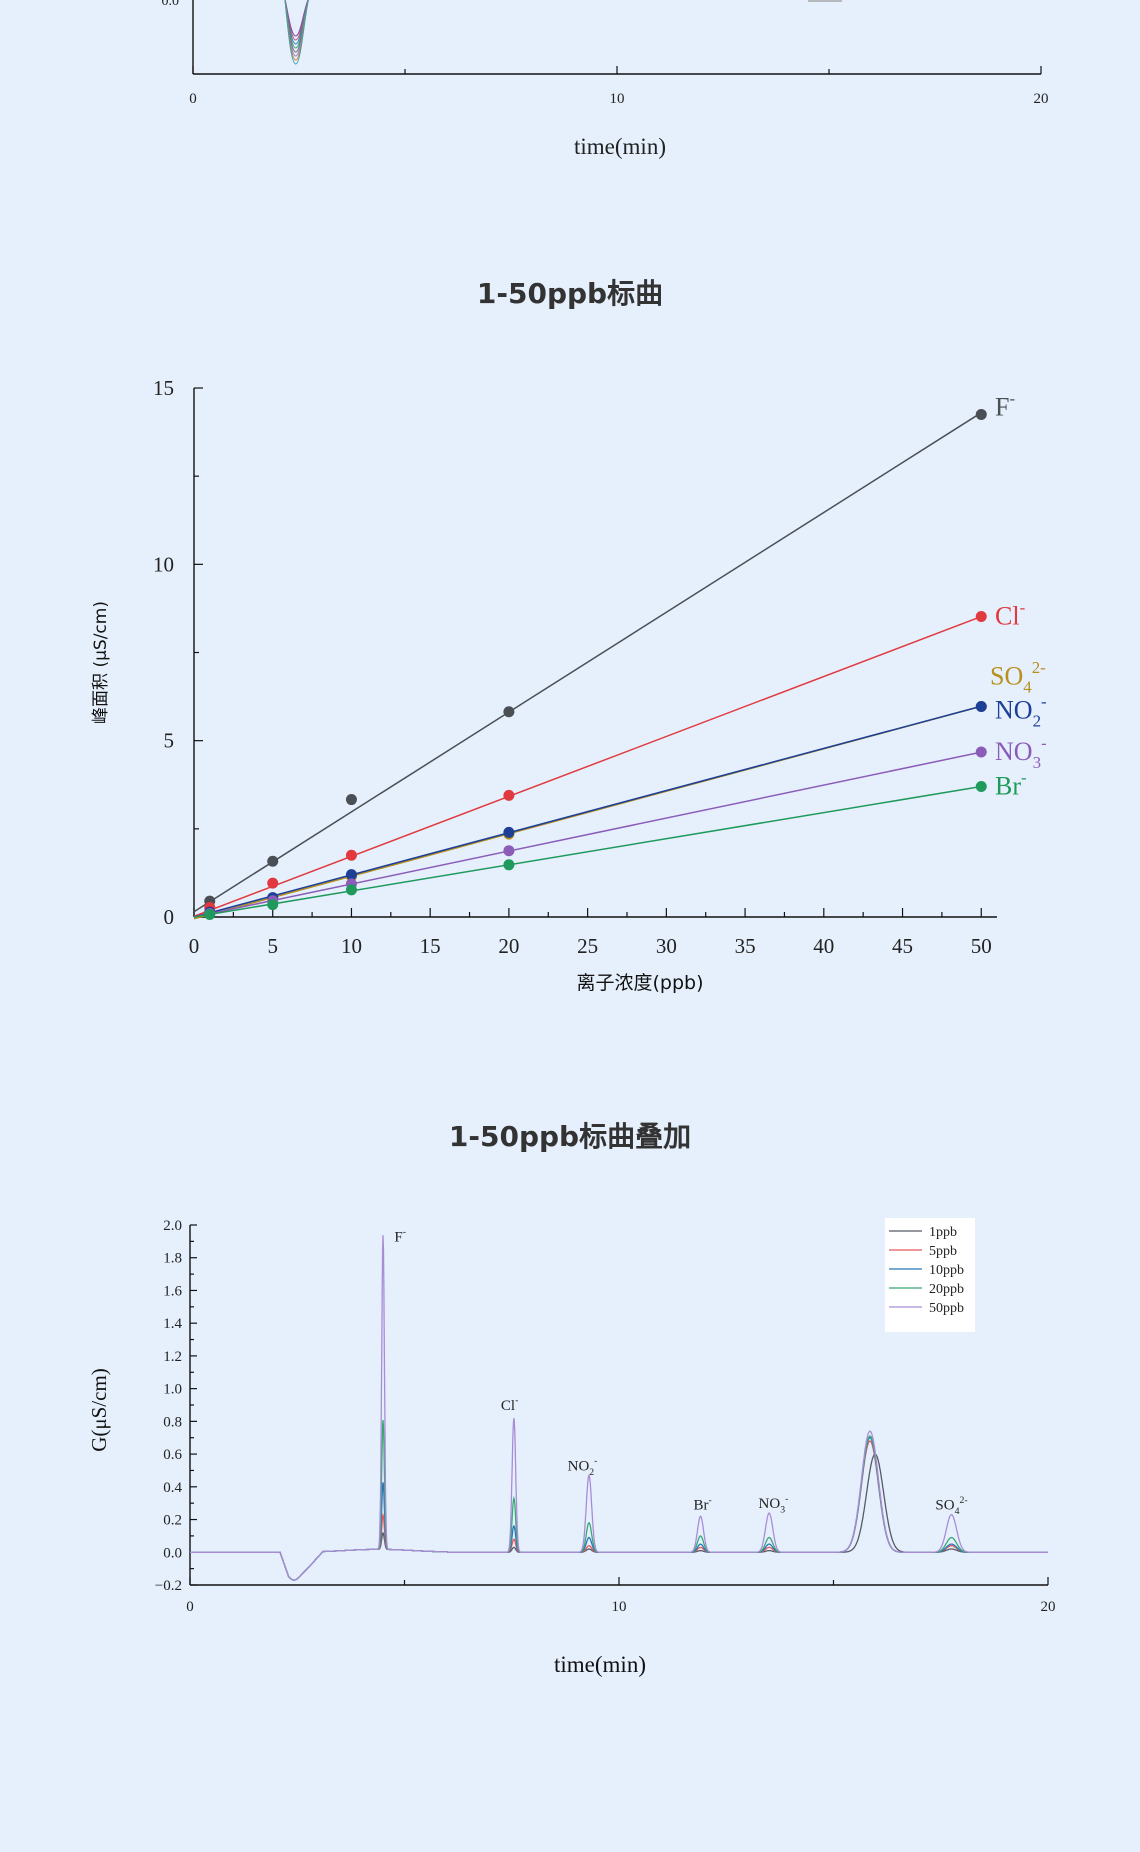 This screenshot has height=1852, width=1140. Describe the element at coordinates (168, 1586) in the screenshot. I see `overlay-y-tick-label: −0.2` at that location.